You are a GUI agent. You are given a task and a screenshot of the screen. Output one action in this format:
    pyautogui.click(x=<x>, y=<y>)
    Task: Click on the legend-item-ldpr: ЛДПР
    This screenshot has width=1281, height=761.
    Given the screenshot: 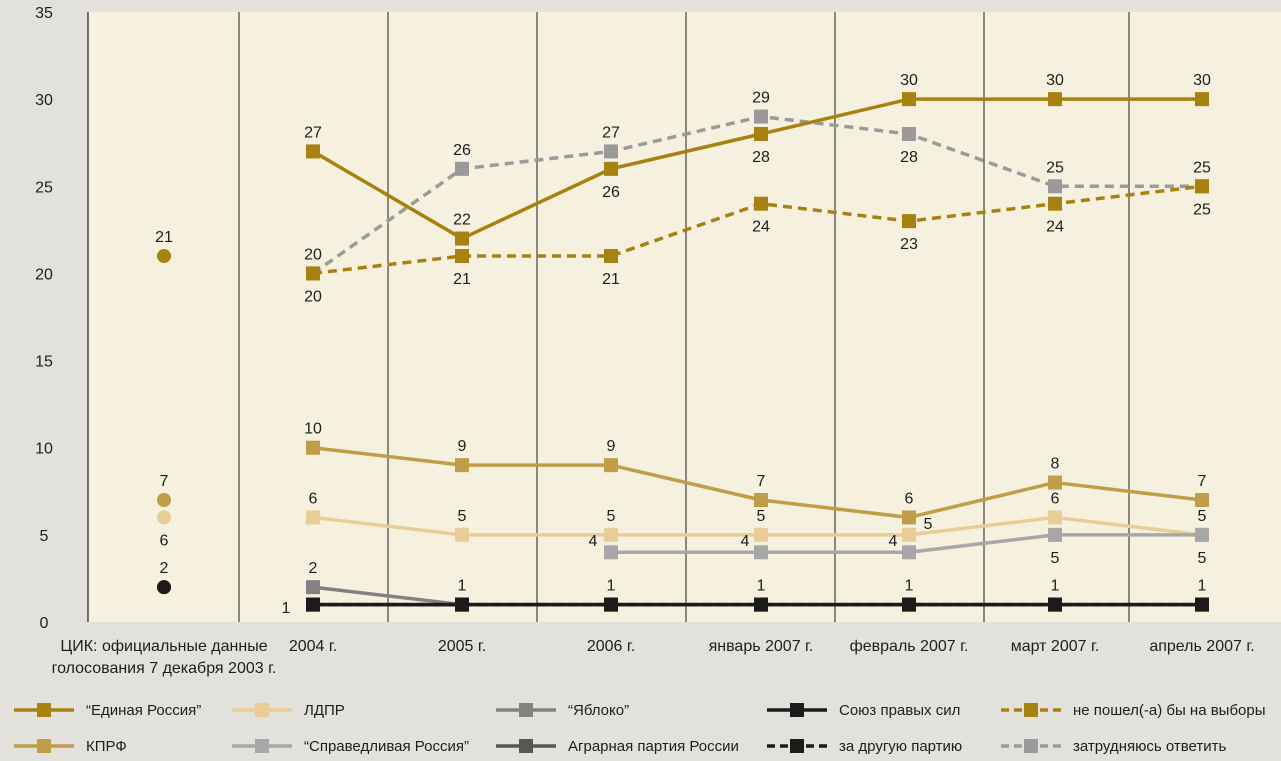 What is the action you would take?
    pyautogui.click(x=287, y=710)
    